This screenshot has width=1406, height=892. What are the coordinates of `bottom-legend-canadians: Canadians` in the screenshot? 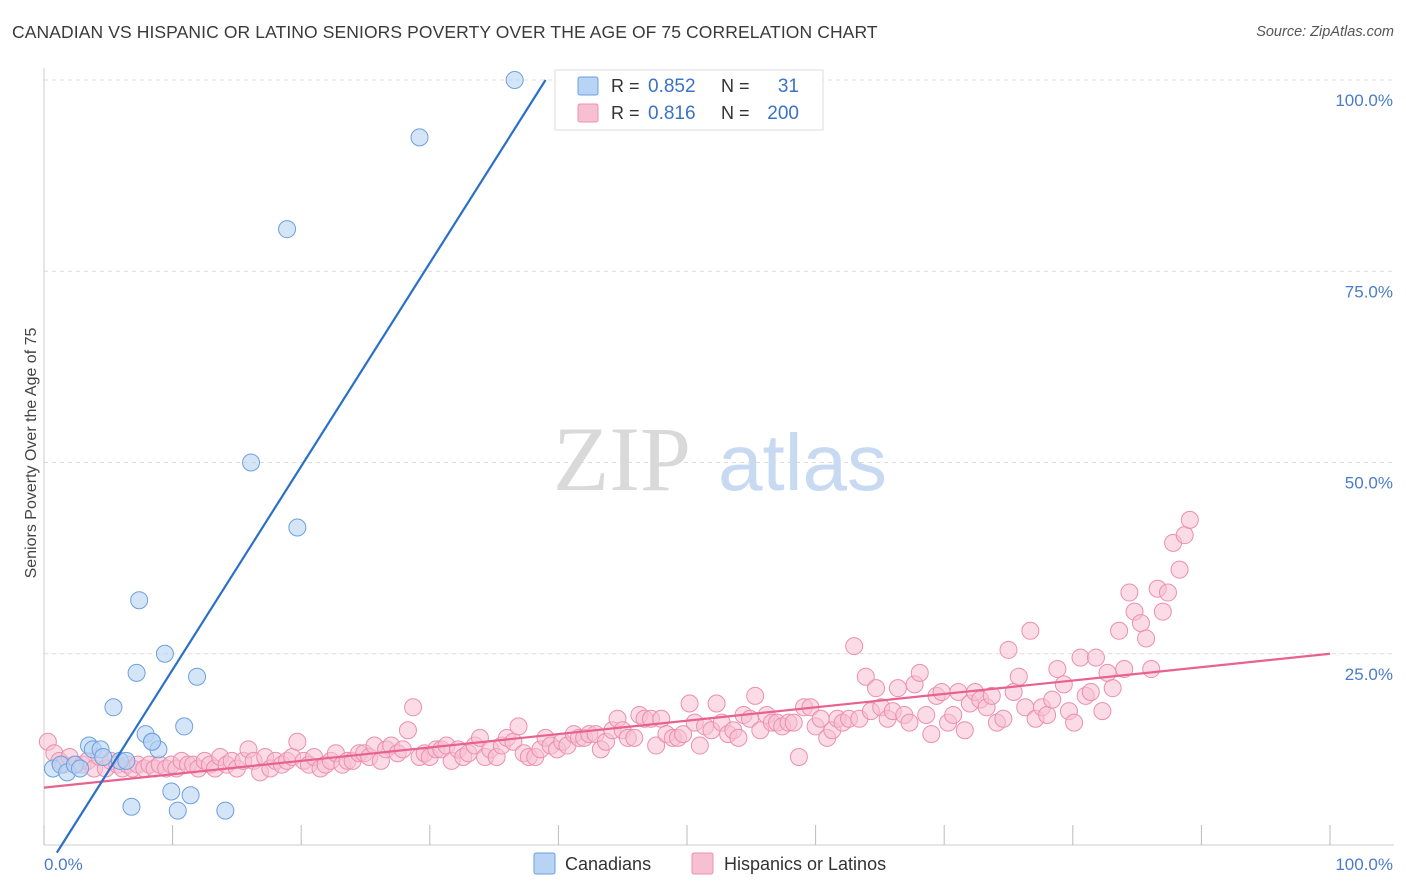 It's located at (608, 864).